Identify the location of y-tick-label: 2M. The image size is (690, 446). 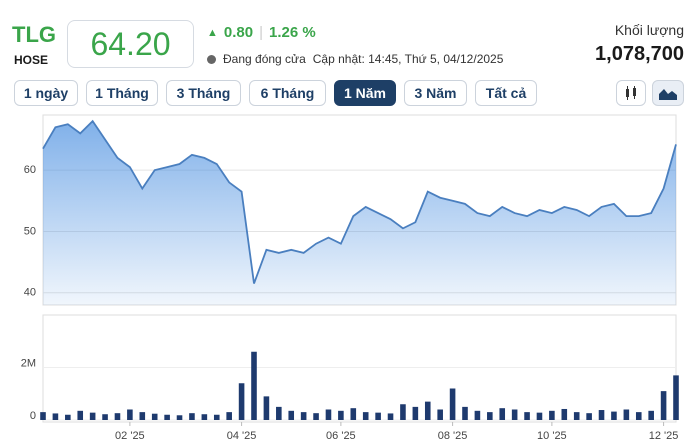
(28, 363).